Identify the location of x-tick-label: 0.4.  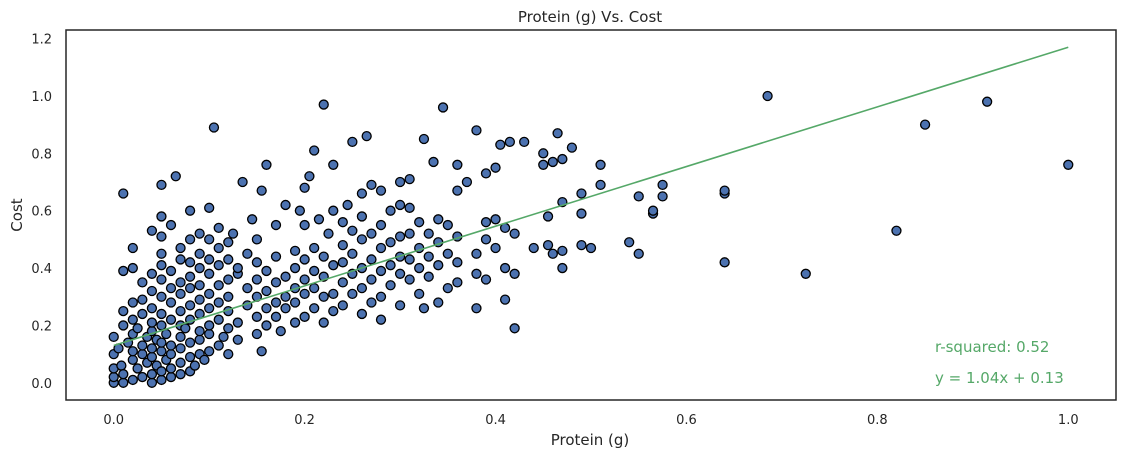
(495, 420).